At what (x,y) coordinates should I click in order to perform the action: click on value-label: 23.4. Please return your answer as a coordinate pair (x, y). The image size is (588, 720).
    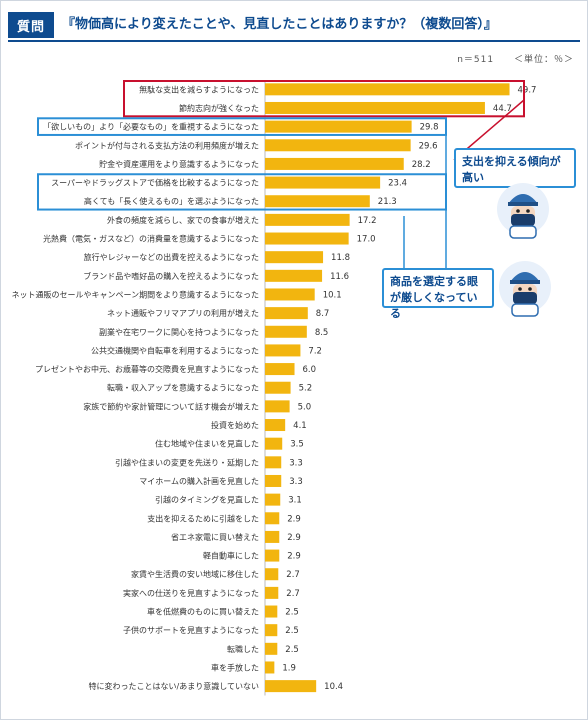
    Looking at the image, I should click on (397, 184).